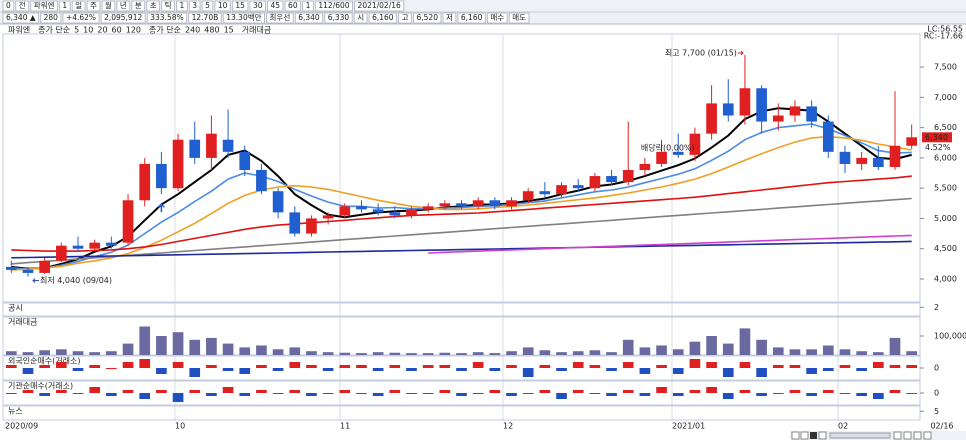 Image resolution: width=966 pixels, height=440 pixels. What do you see at coordinates (461, 249) in the screenshot?
I see `ma-line` at bounding box center [461, 249].